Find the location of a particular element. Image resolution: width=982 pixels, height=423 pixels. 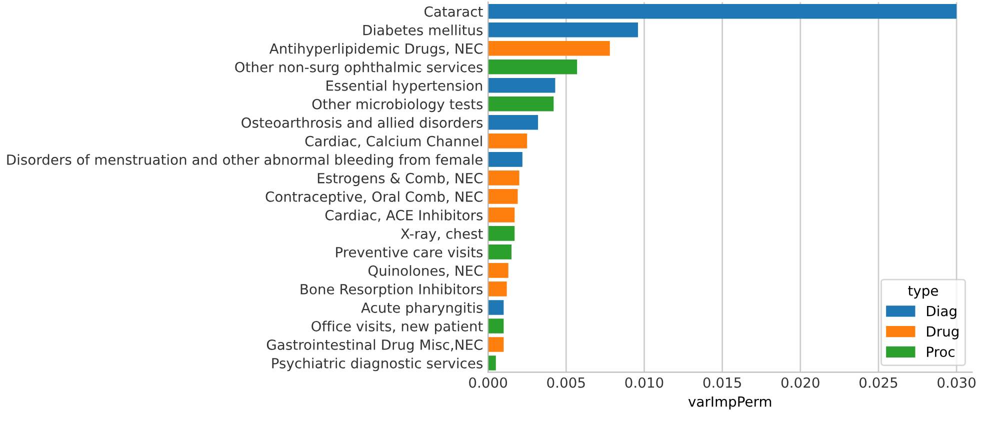

x-tick-label: 0.010 is located at coordinates (644, 382).